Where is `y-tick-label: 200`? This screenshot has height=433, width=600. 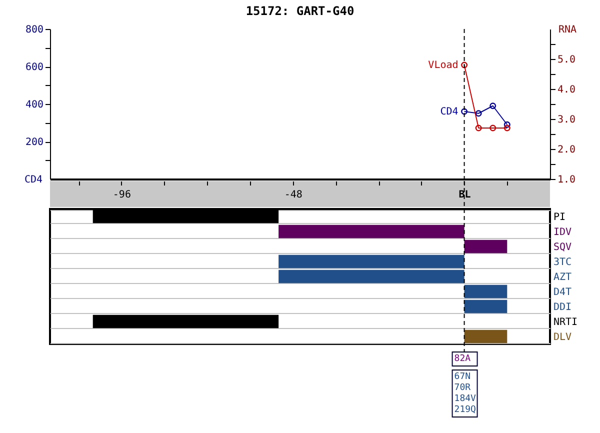
y-tick-label: 200 is located at coordinates (34, 142).